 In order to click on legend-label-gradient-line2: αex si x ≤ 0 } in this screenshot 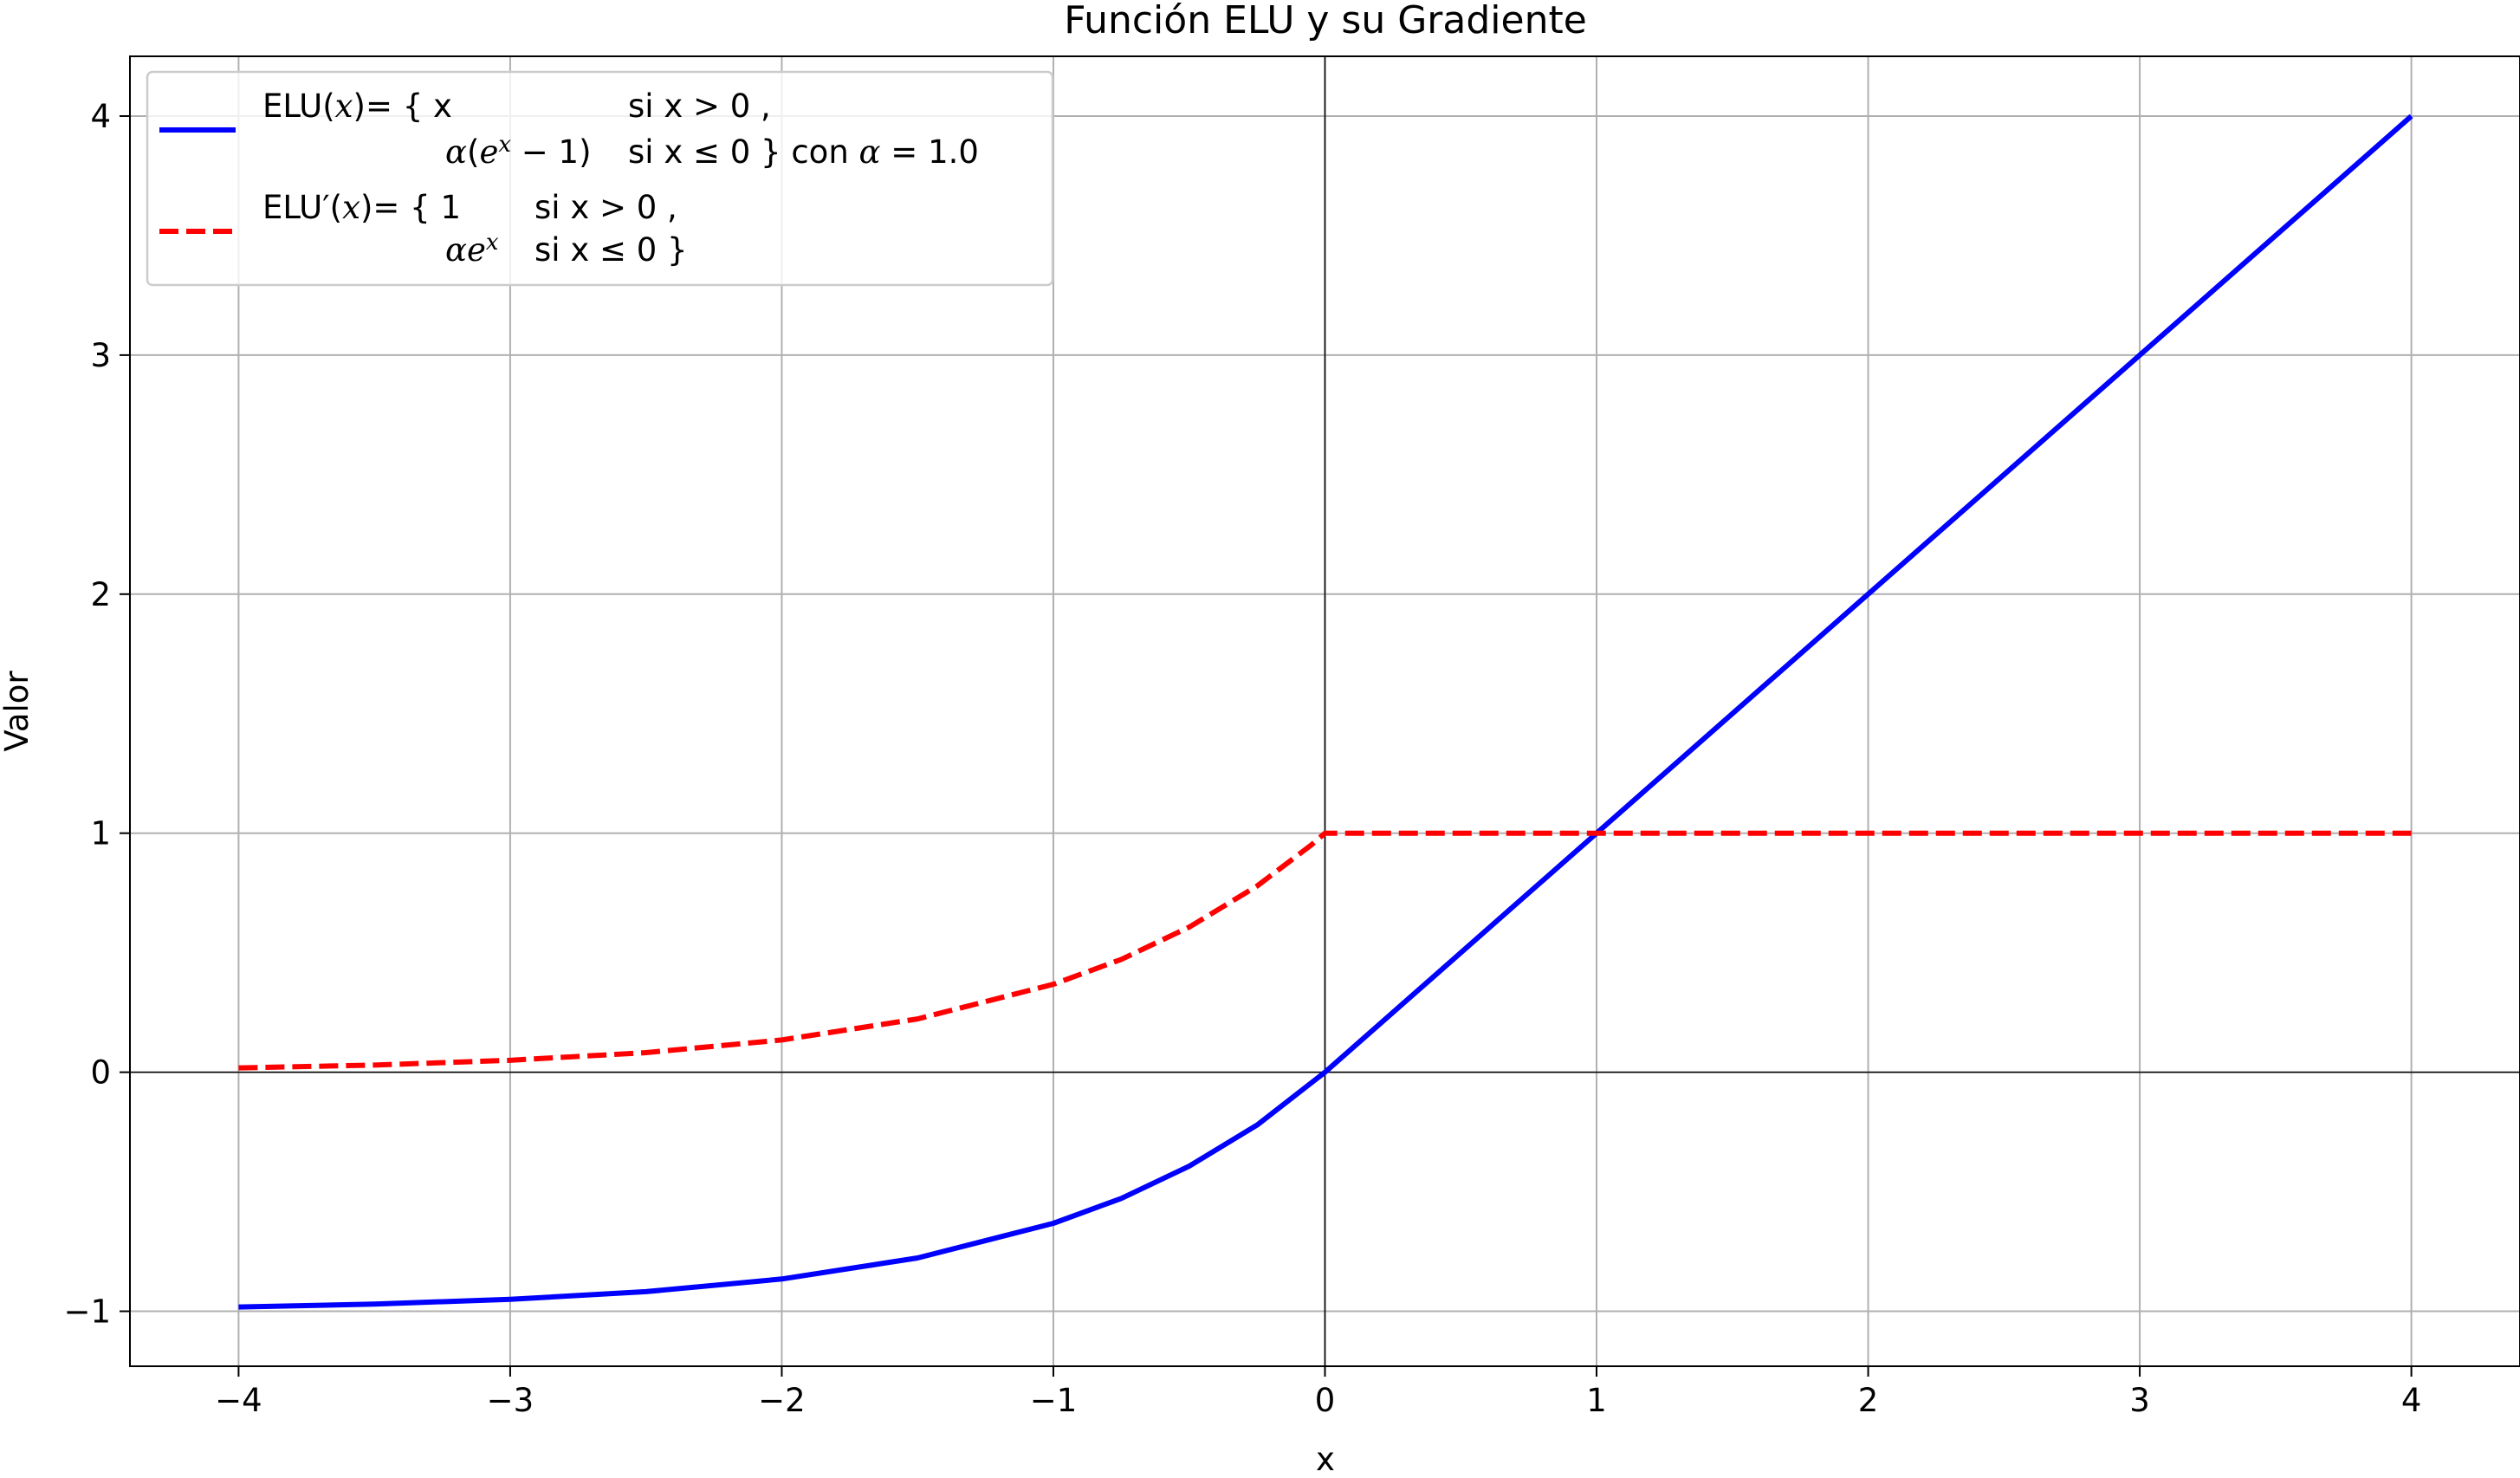, I will do `click(566, 249)`.